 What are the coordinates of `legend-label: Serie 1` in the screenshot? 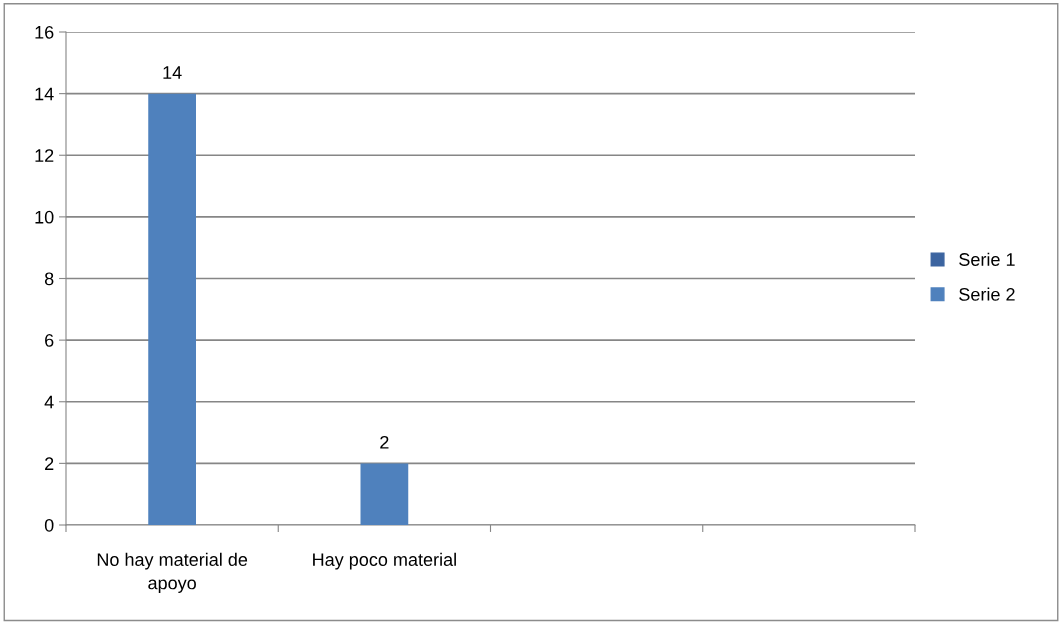 It's located at (987, 259).